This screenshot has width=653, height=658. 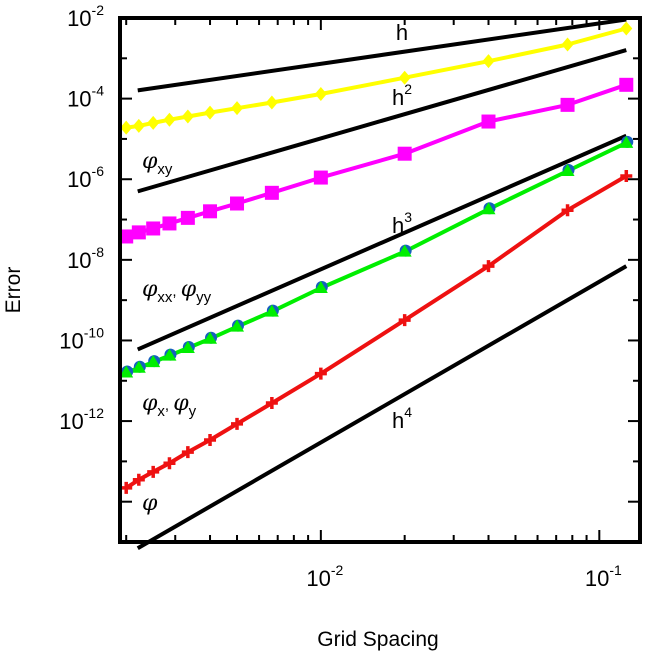 I want to click on series-label-subscript: y, so click(x=193, y=411).